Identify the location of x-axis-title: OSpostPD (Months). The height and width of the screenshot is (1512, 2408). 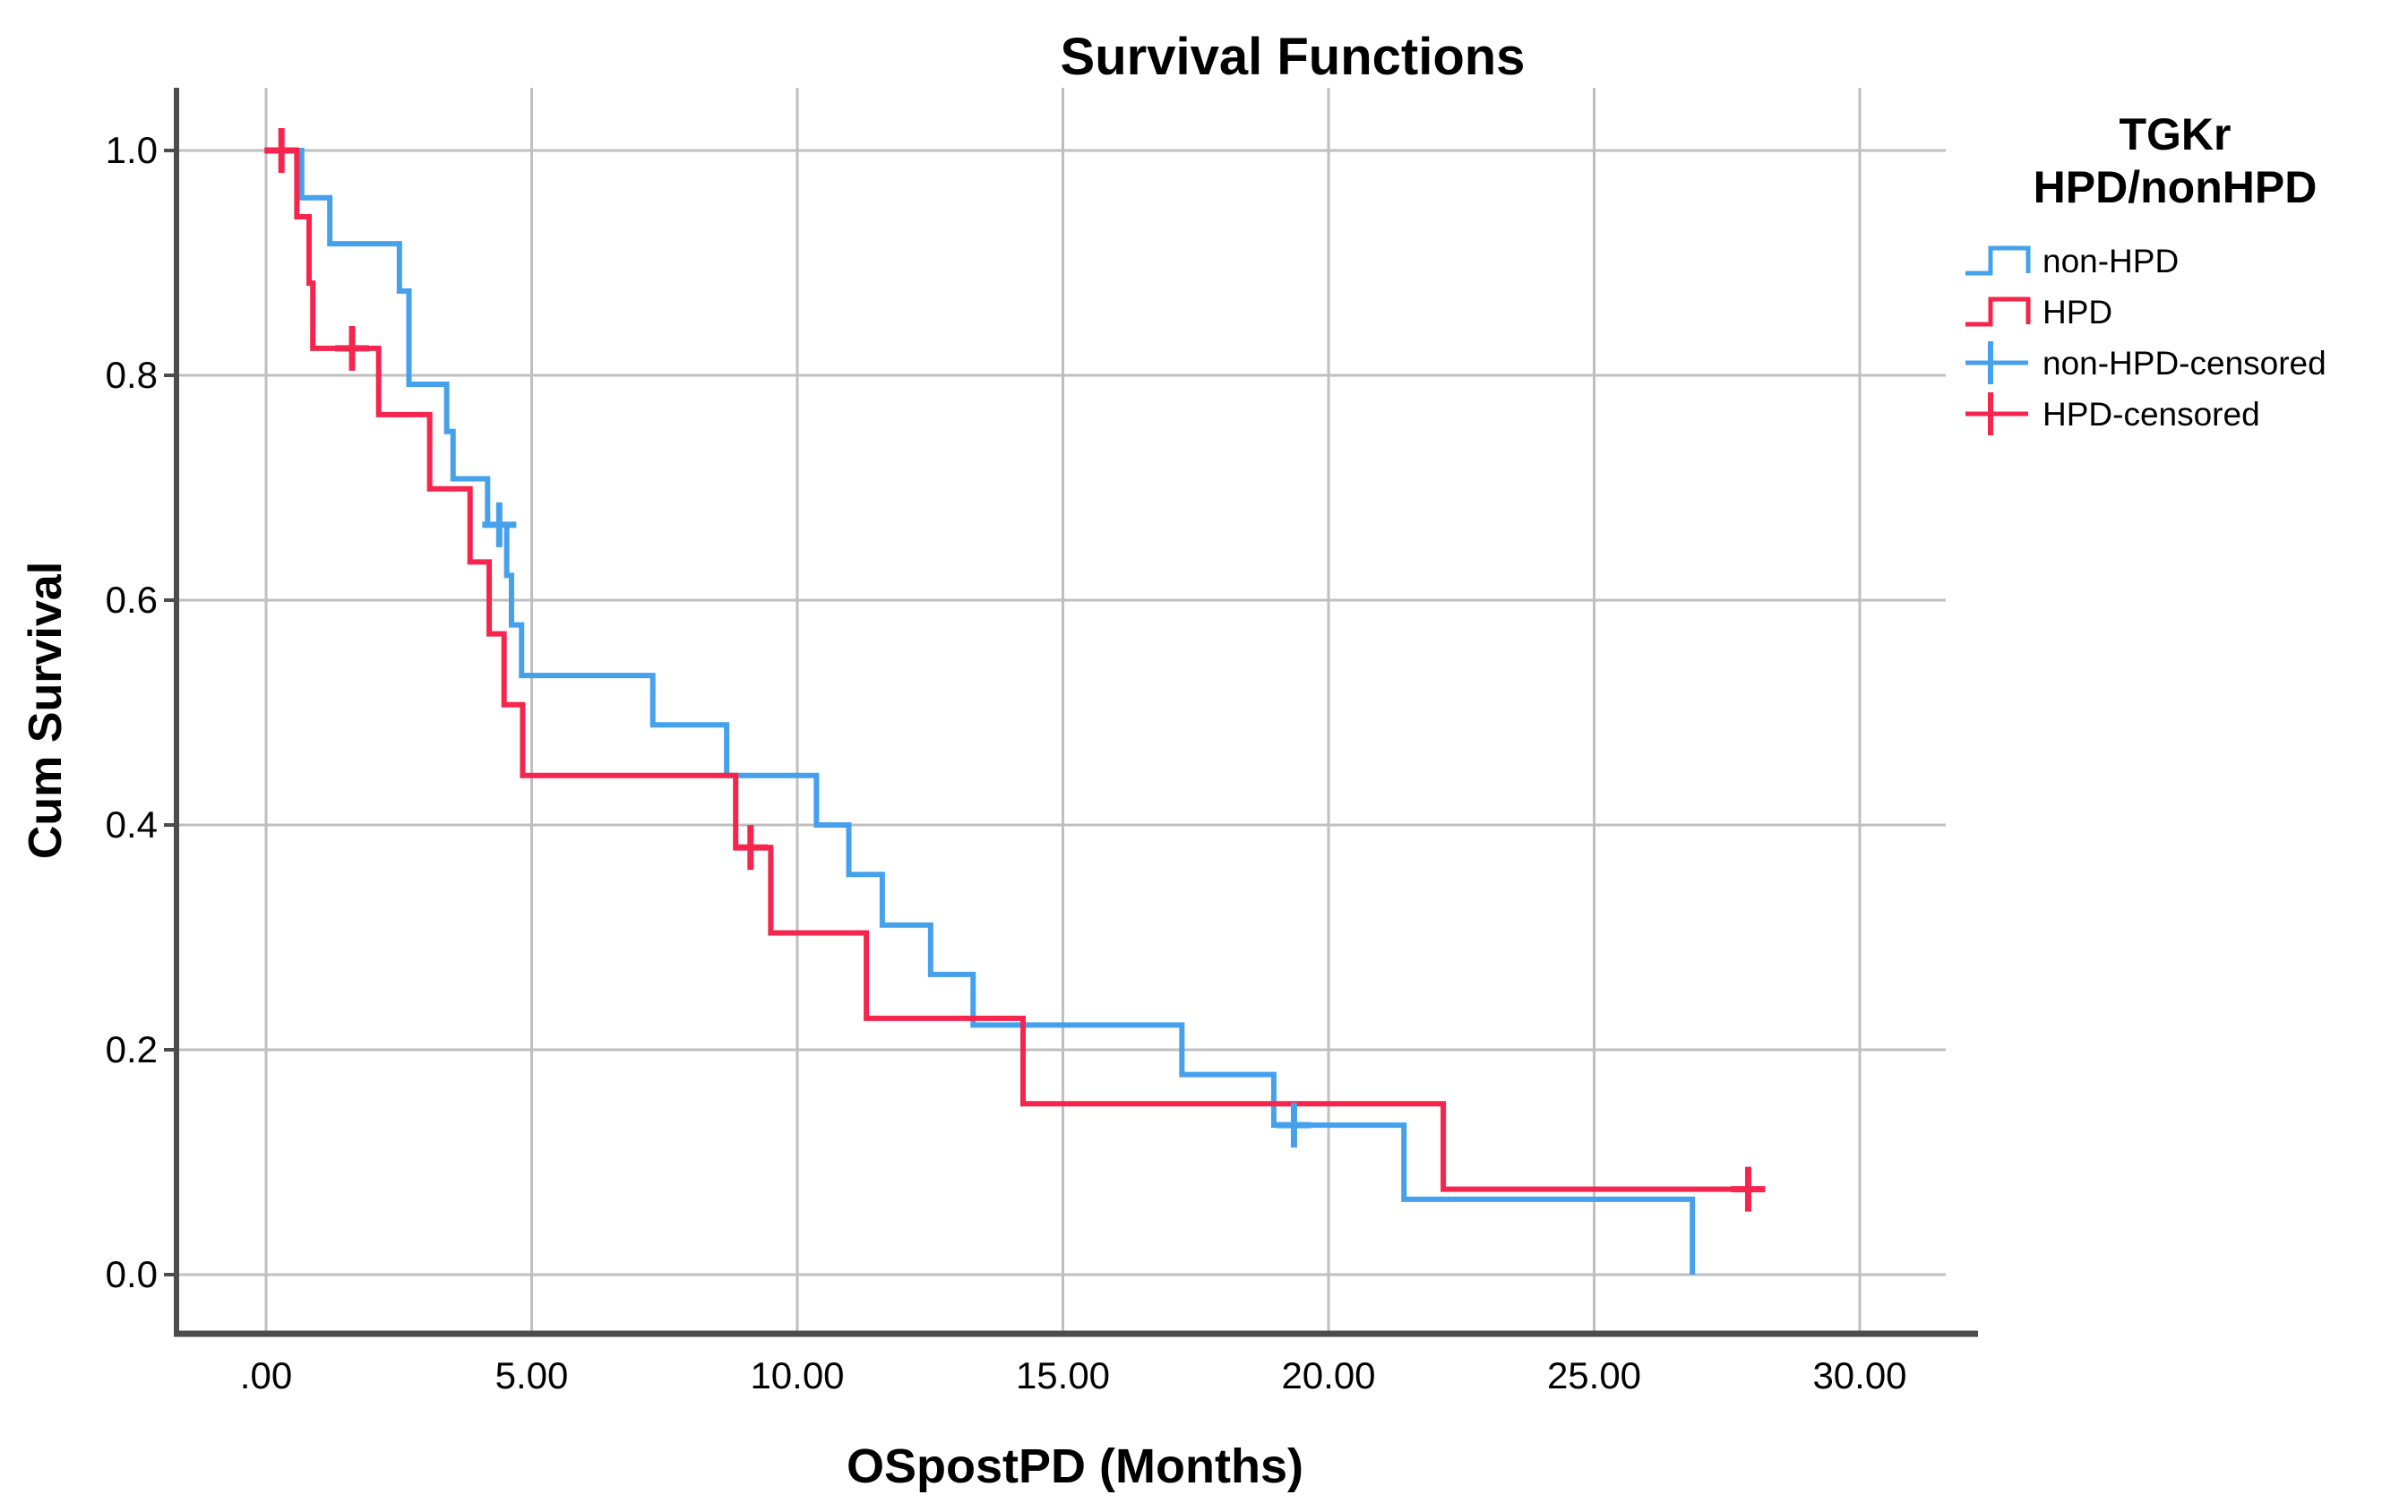
(1075, 1466).